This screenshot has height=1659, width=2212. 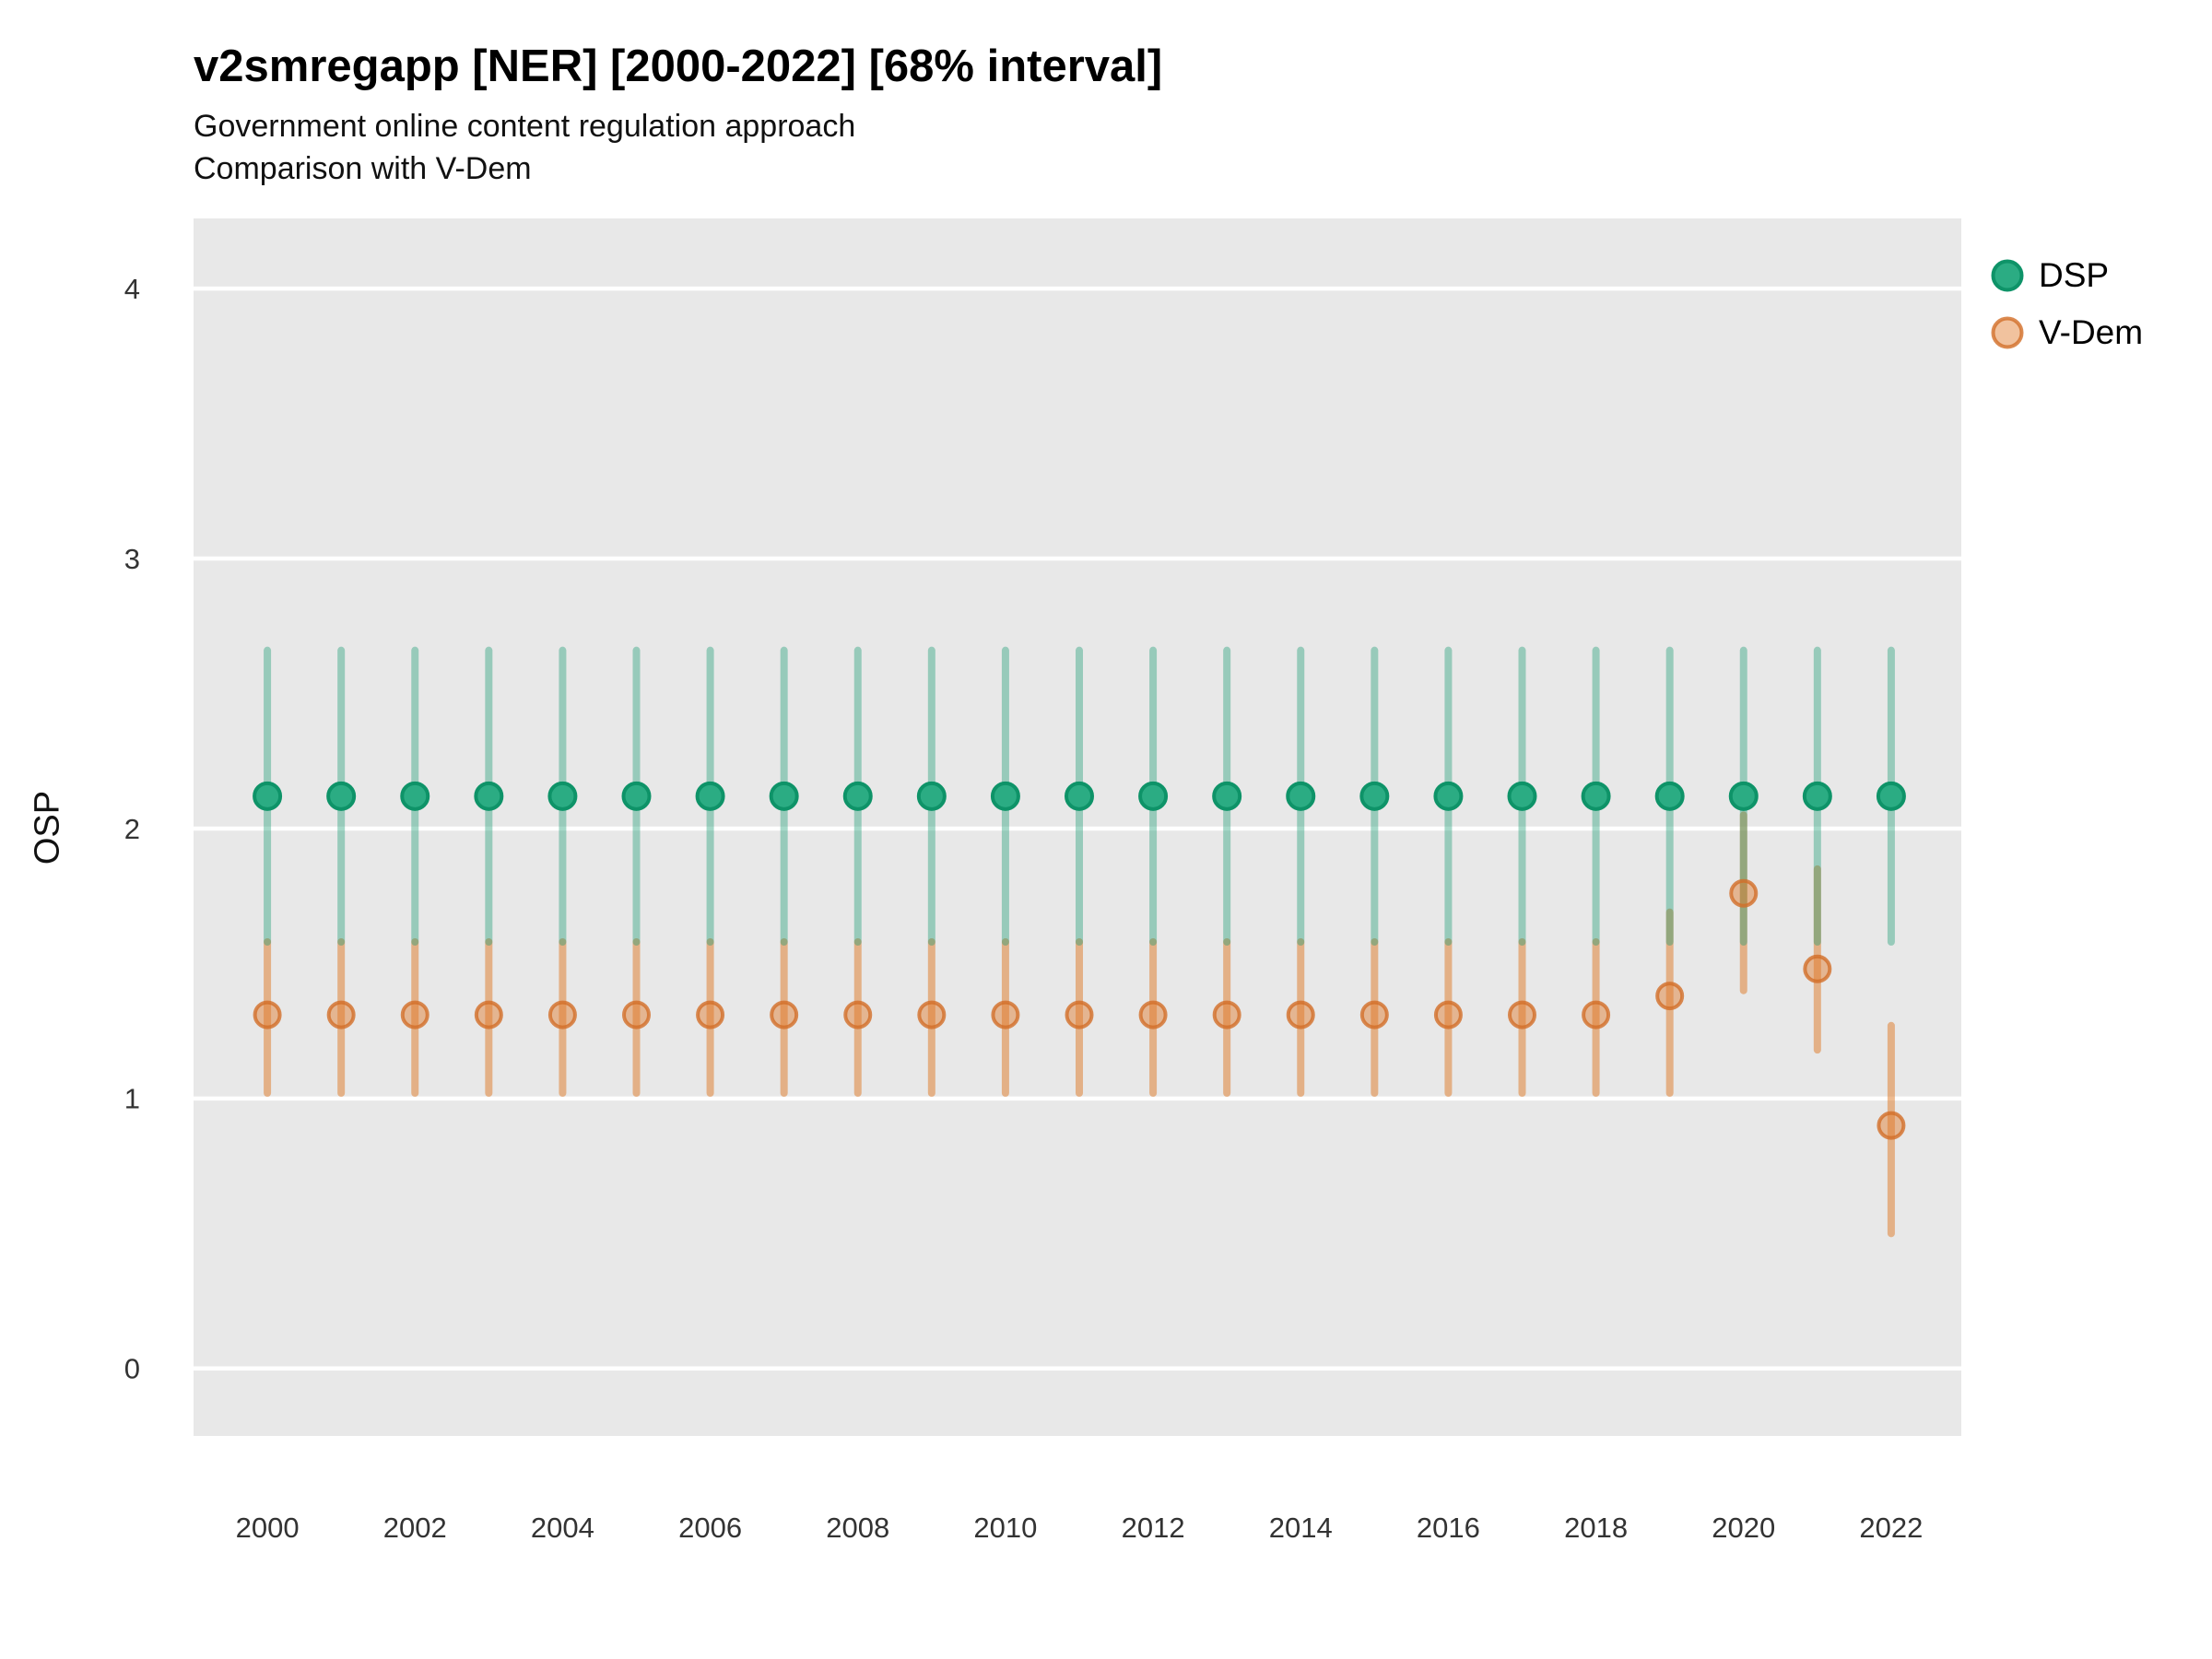 I want to click on vdem-point-2008, so click(x=858, y=1015).